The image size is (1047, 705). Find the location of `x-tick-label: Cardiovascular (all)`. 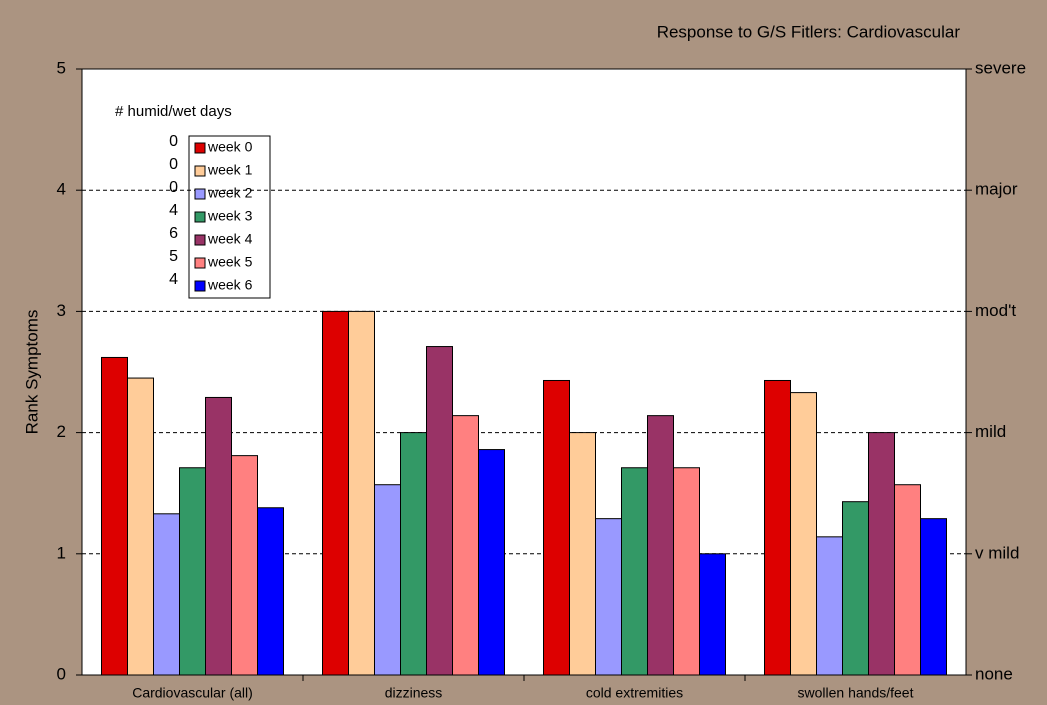

x-tick-label: Cardiovascular (all) is located at coordinates (192, 693).